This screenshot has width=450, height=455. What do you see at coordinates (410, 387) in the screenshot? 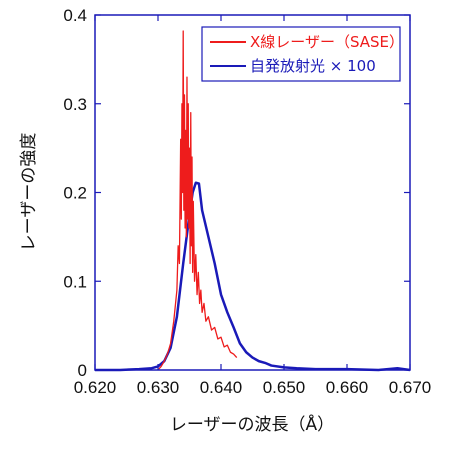
I see `x-tick-label: 0.670` at bounding box center [410, 387].